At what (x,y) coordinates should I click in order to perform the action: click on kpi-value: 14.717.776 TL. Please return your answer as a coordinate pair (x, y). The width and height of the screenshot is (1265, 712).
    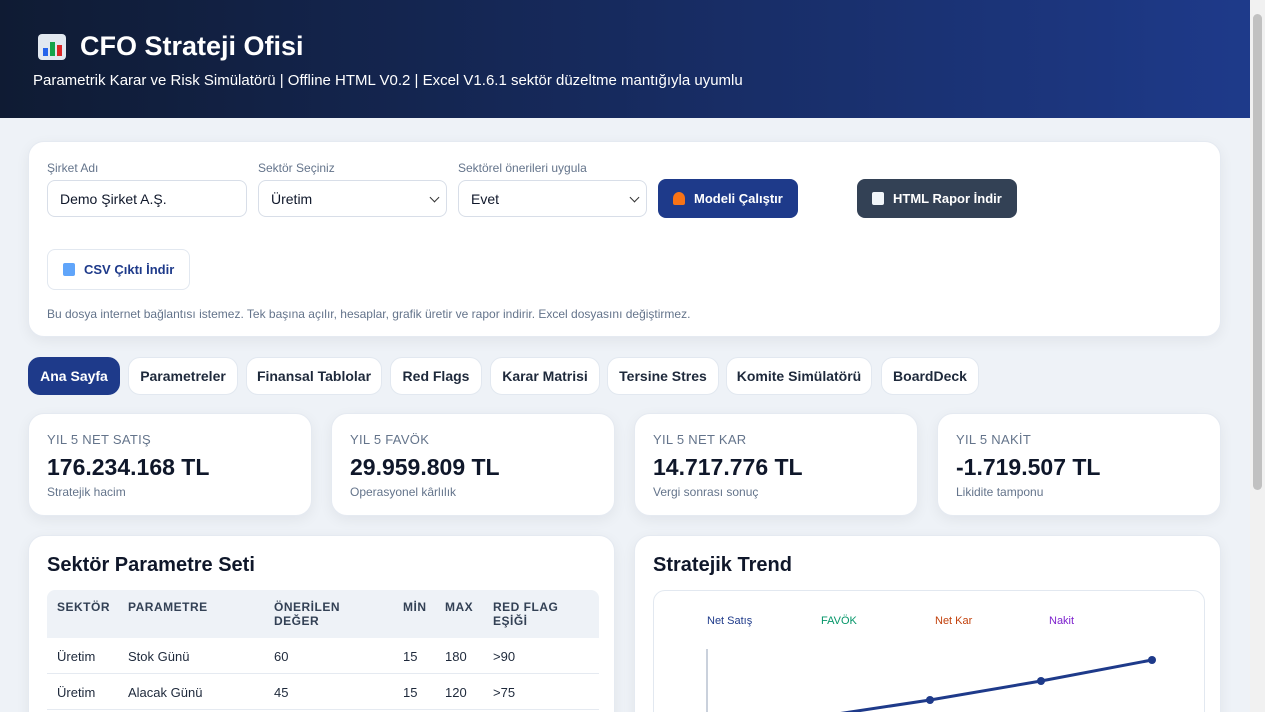
    Looking at the image, I should click on (728, 467).